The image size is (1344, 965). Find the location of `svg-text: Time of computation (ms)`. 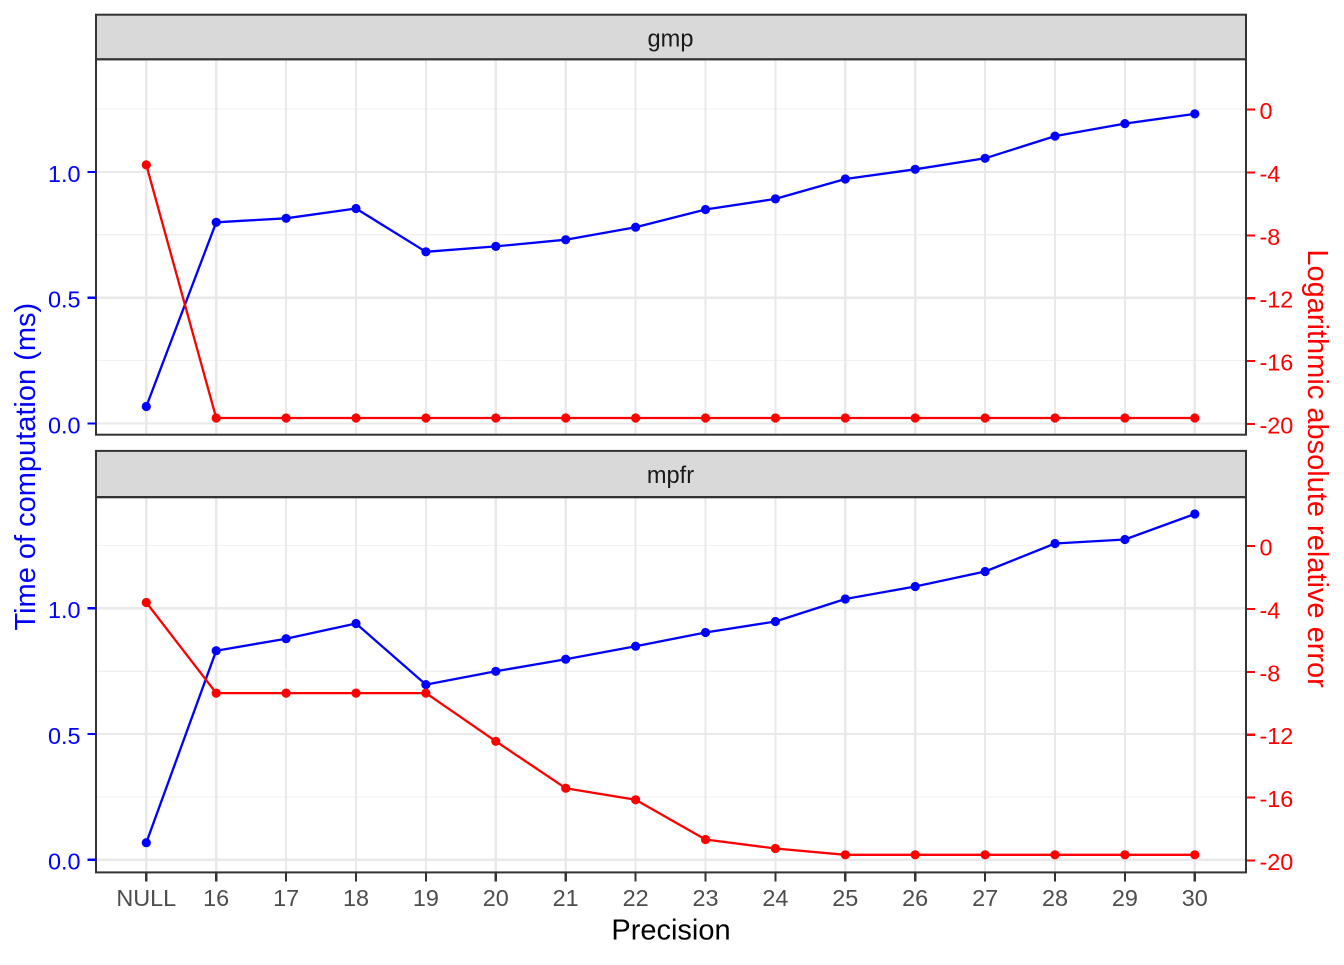

svg-text: Time of computation (ms) is located at coordinates (26, 467).